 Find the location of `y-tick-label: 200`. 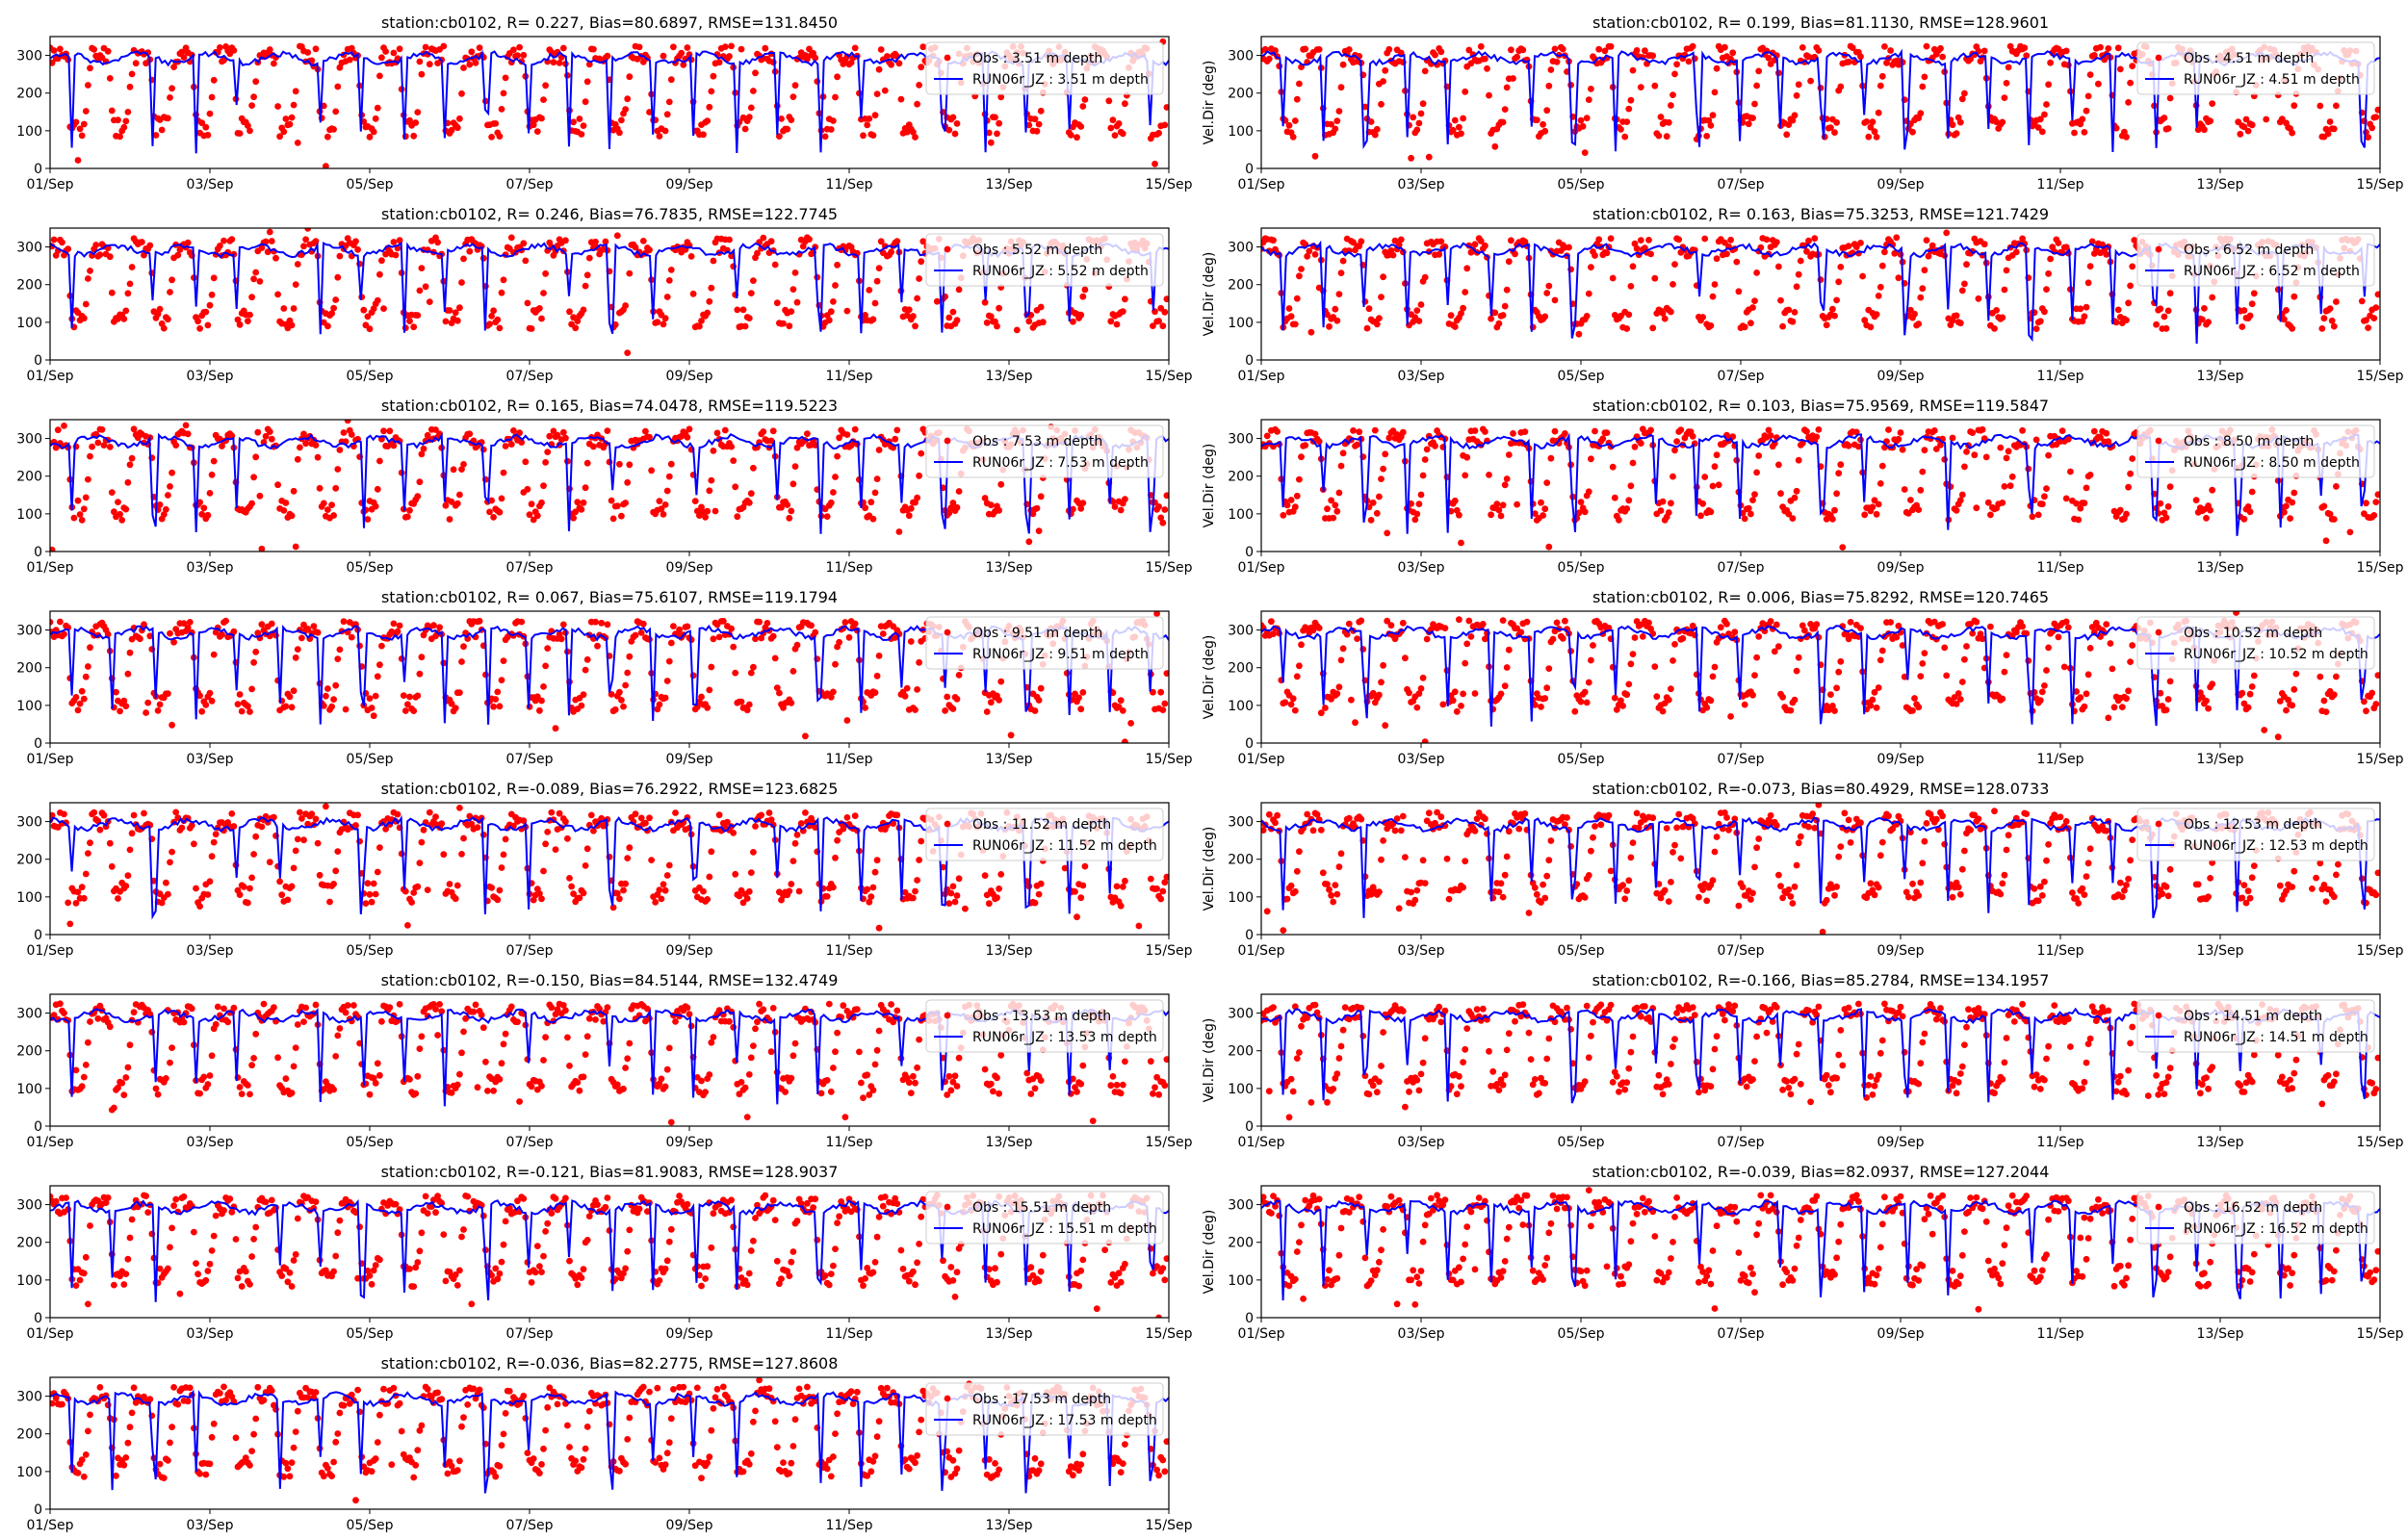

y-tick-label: 200 is located at coordinates (1241, 669).